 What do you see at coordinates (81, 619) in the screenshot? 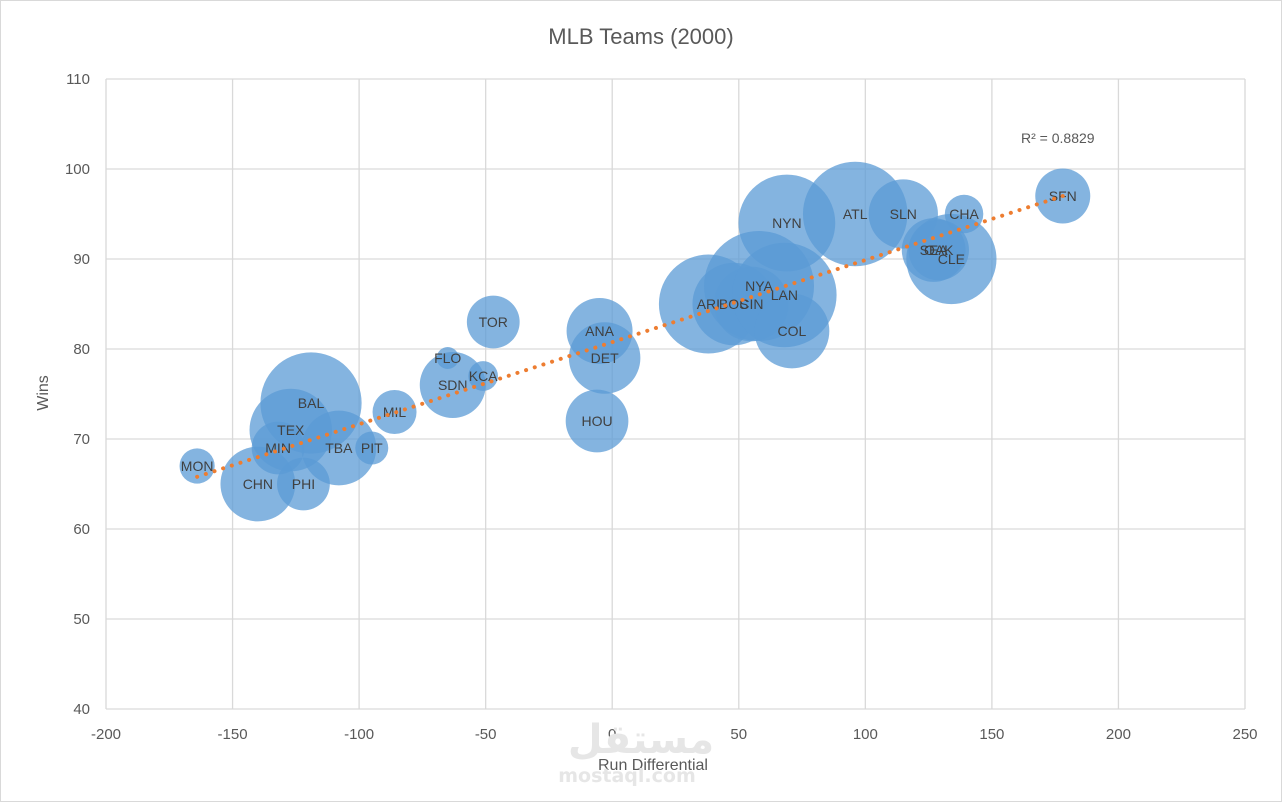
I see `y-tick-label: 50` at bounding box center [81, 619].